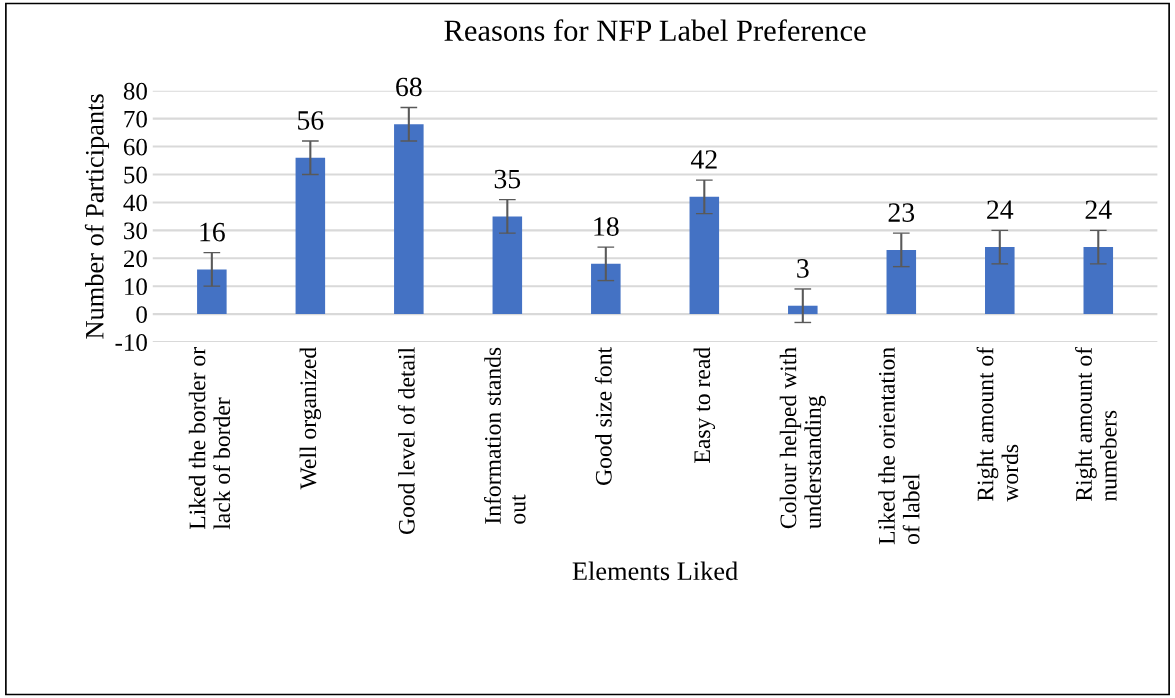 This screenshot has height=698, width=1175. Describe the element at coordinates (803, 268) in the screenshot. I see `data-label: 3` at that location.